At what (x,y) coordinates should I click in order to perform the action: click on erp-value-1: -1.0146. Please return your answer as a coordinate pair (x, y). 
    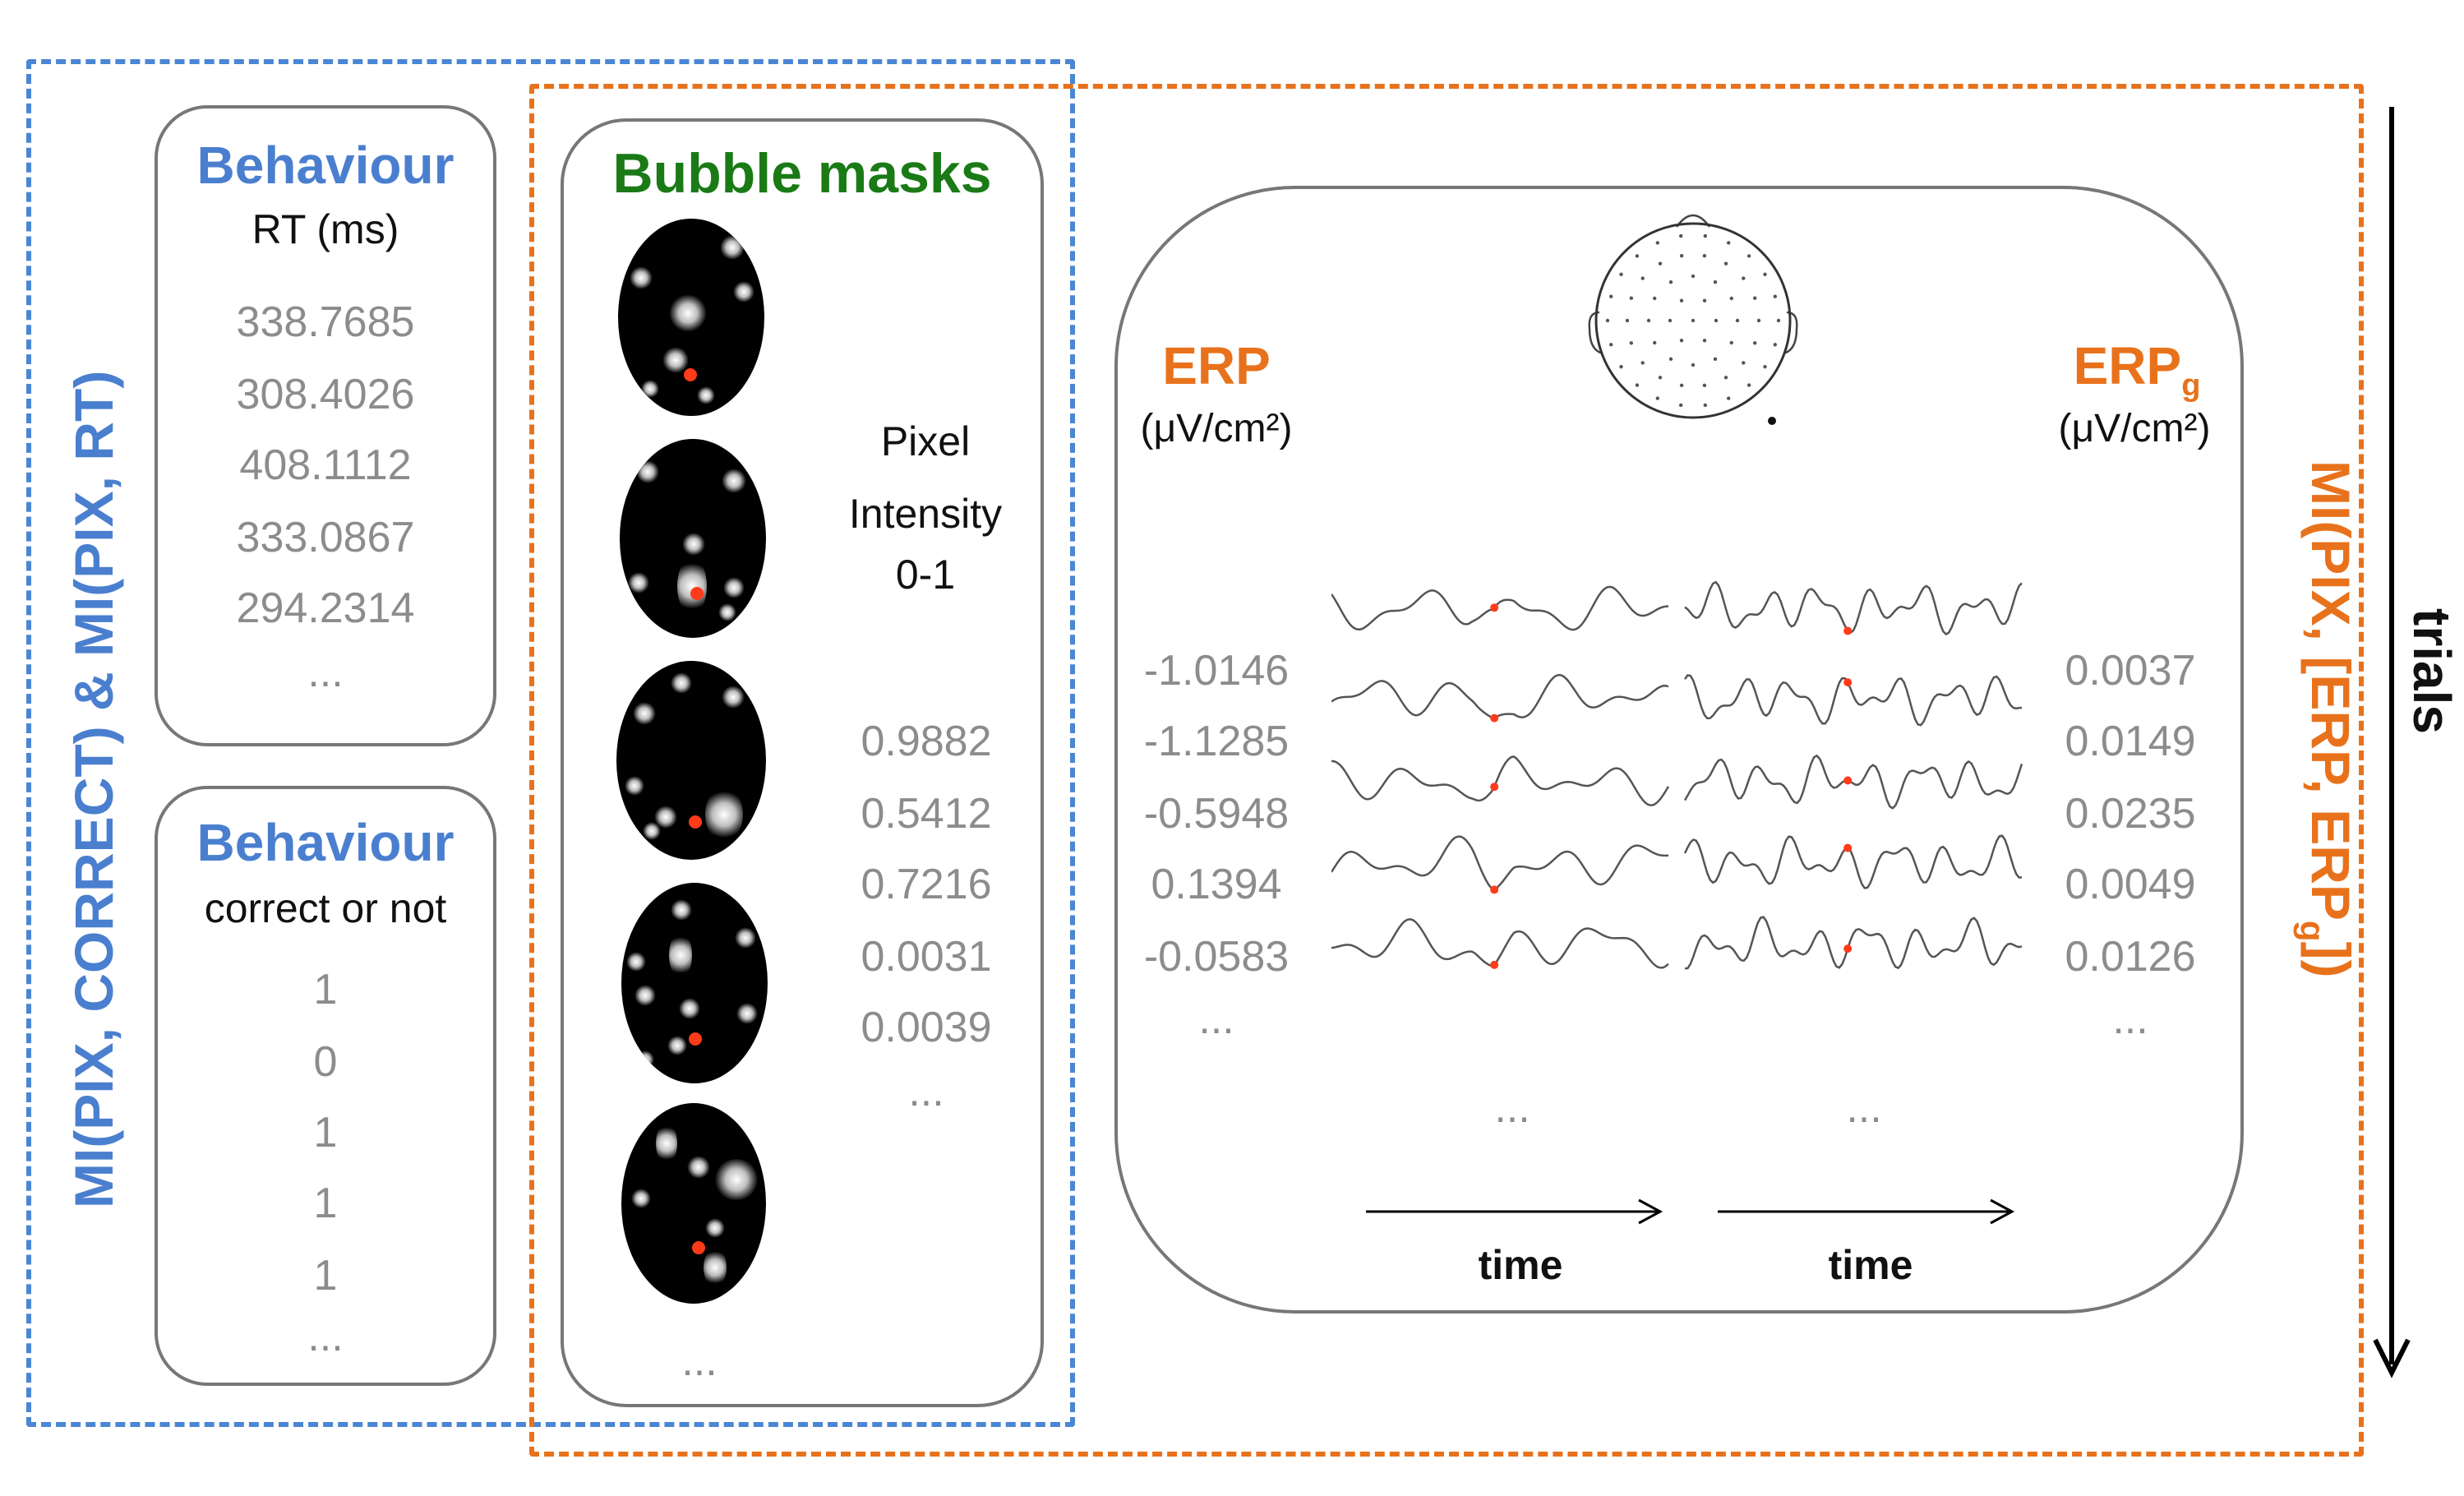
    Looking at the image, I should click on (1216, 671).